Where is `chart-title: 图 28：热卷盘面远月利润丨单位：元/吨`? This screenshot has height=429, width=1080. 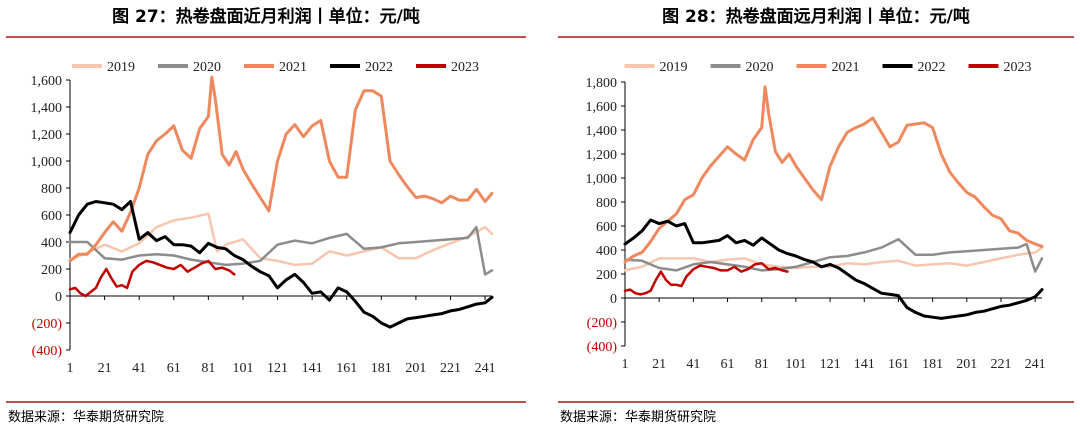
chart-title: 图 28：热卷盘面远月利润丨单位：元/吨 is located at coordinates (816, 17).